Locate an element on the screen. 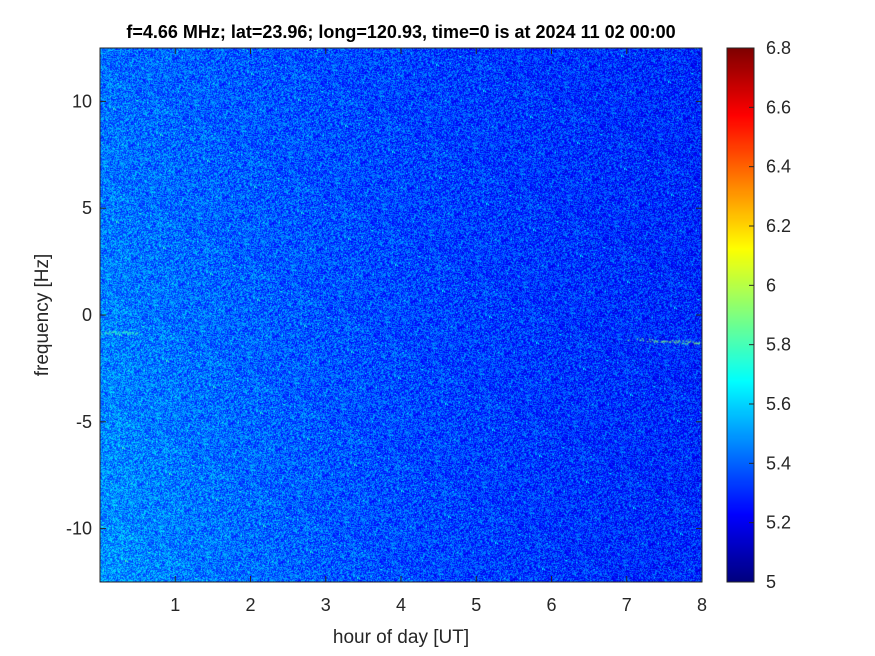 The height and width of the screenshot is (656, 875). y-tick-label: -5 is located at coordinates (84, 422).